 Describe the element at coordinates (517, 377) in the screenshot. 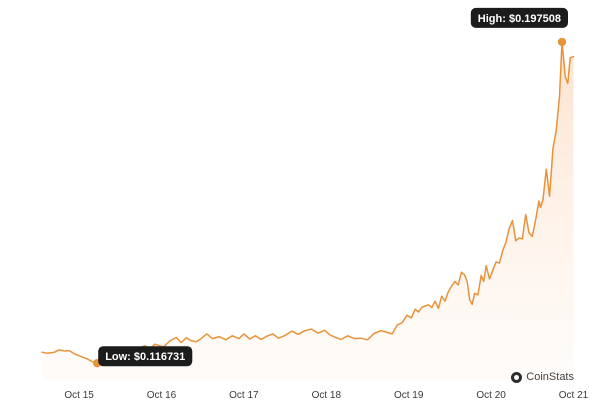

I see `coinstats-logo-icon` at that location.